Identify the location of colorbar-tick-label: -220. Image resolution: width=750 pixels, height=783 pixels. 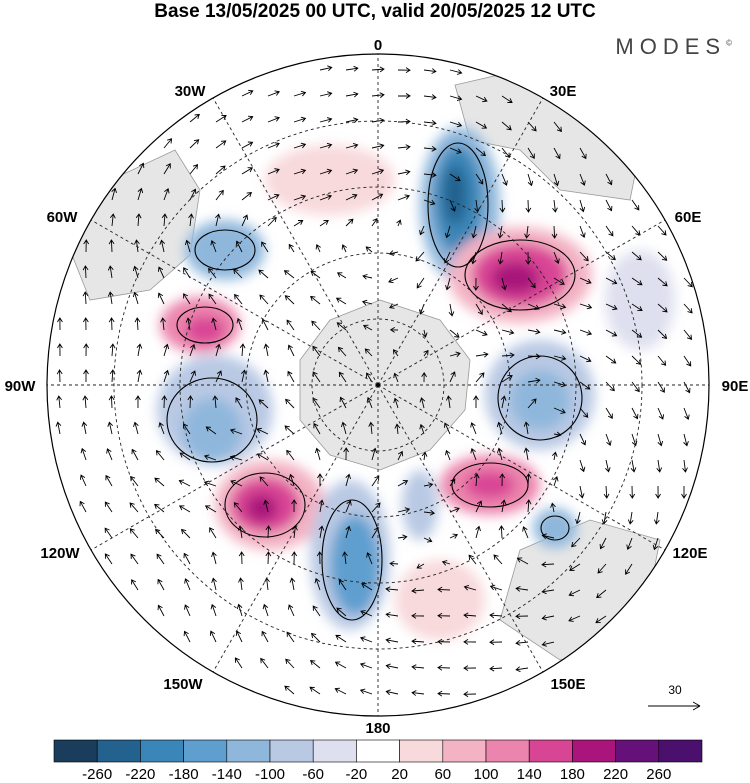
(140, 774).